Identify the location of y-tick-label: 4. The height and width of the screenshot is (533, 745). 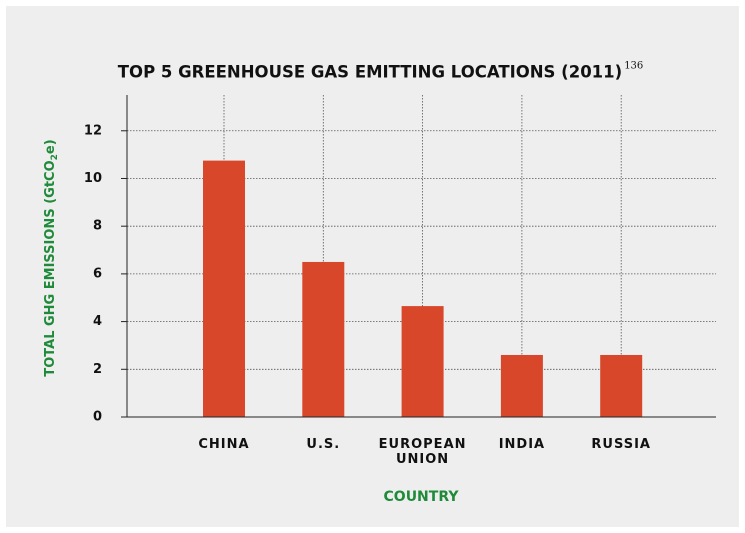
(97, 321).